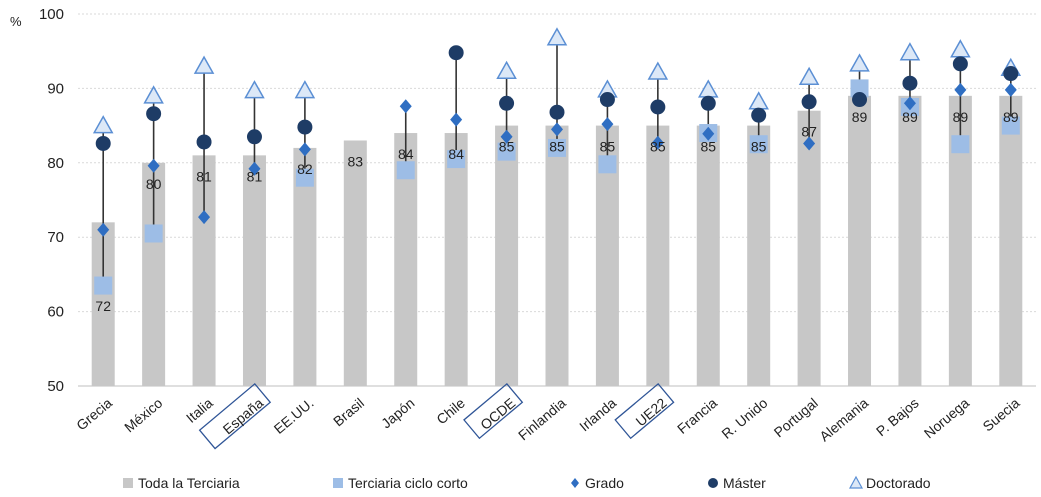 The width and height of the screenshot is (1041, 497). What do you see at coordinates (294, 416) in the screenshot?
I see `category-label: EE.UU.` at bounding box center [294, 416].